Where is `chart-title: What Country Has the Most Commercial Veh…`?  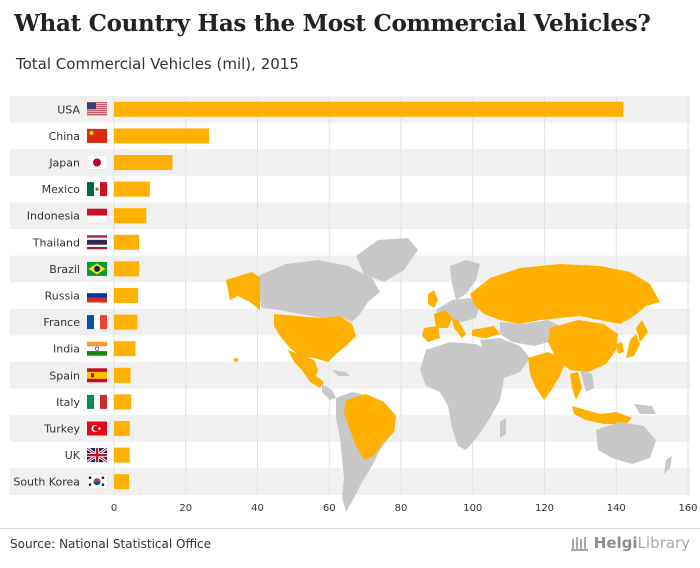
chart-title: What Country Has the Most Commercial Veh… is located at coordinates (332, 23).